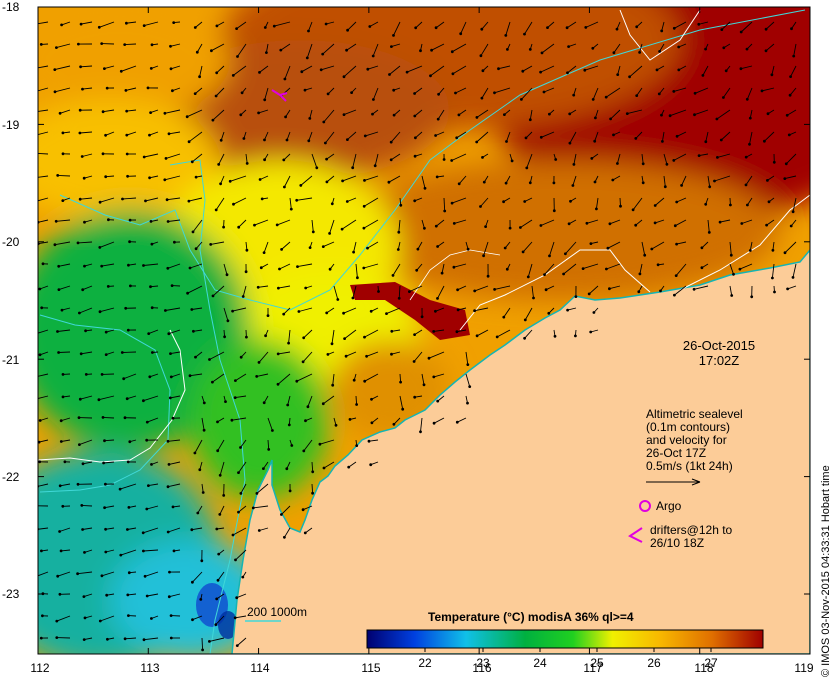 Image resolution: width=840 pixels, height=680 pixels. Describe the element at coordinates (804, 668) in the screenshot. I see `lon-label-119: 119` at that location.